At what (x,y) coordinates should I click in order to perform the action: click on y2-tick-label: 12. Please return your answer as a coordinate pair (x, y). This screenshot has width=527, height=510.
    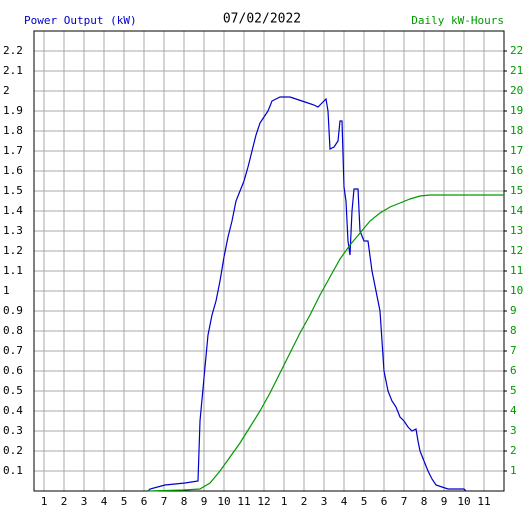
    Looking at the image, I should click on (516, 250).